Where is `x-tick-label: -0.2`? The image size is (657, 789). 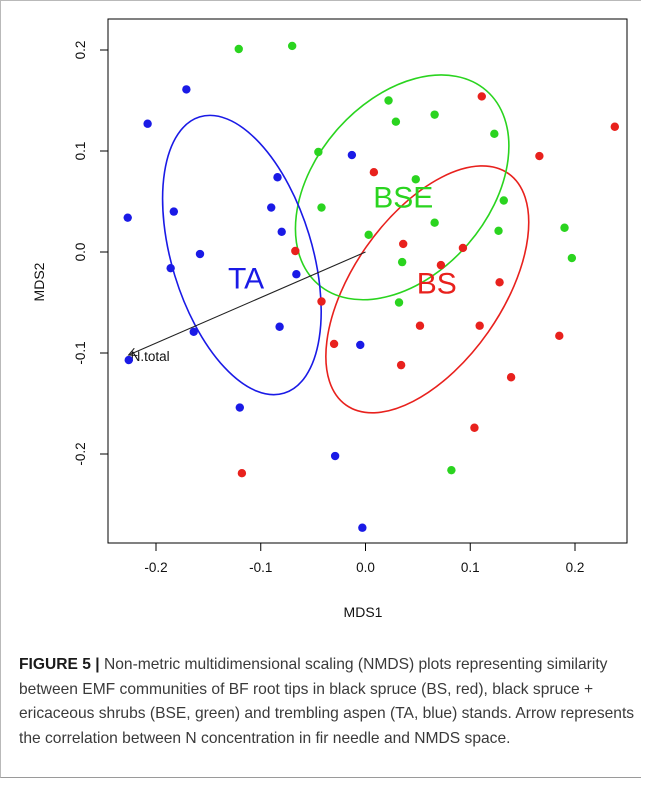 x-tick-label: -0.2 is located at coordinates (155, 567).